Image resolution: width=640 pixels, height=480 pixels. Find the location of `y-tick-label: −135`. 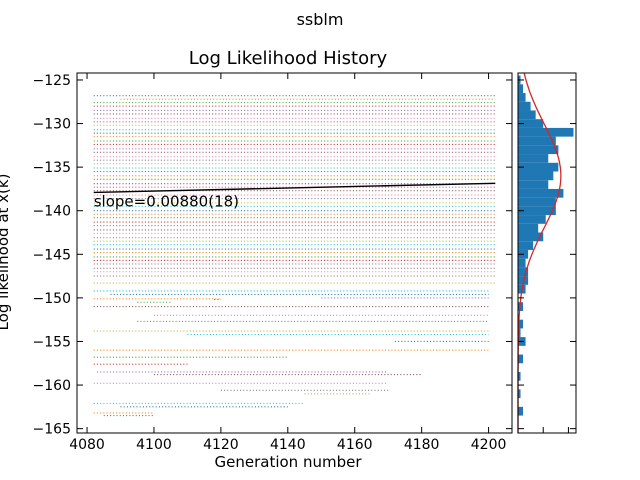

y-tick-label: −135 is located at coordinates (52, 168).